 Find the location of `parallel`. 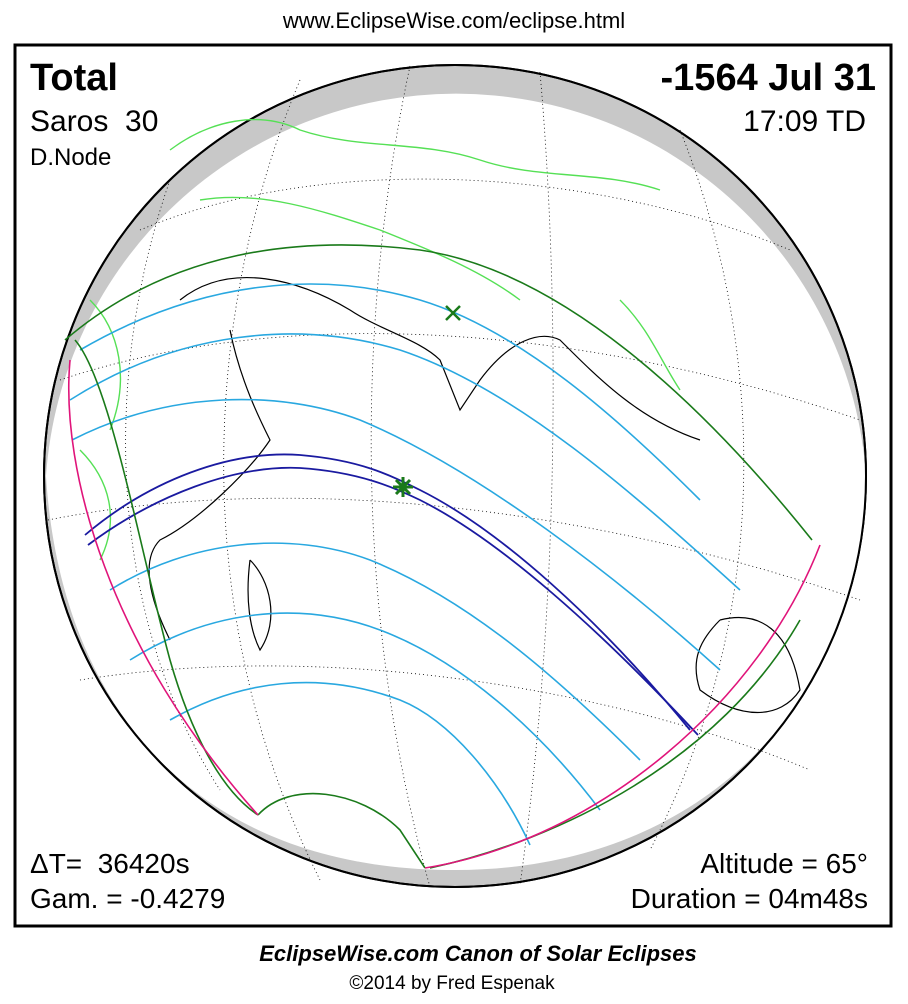

parallel is located at coordinates (445, 718).